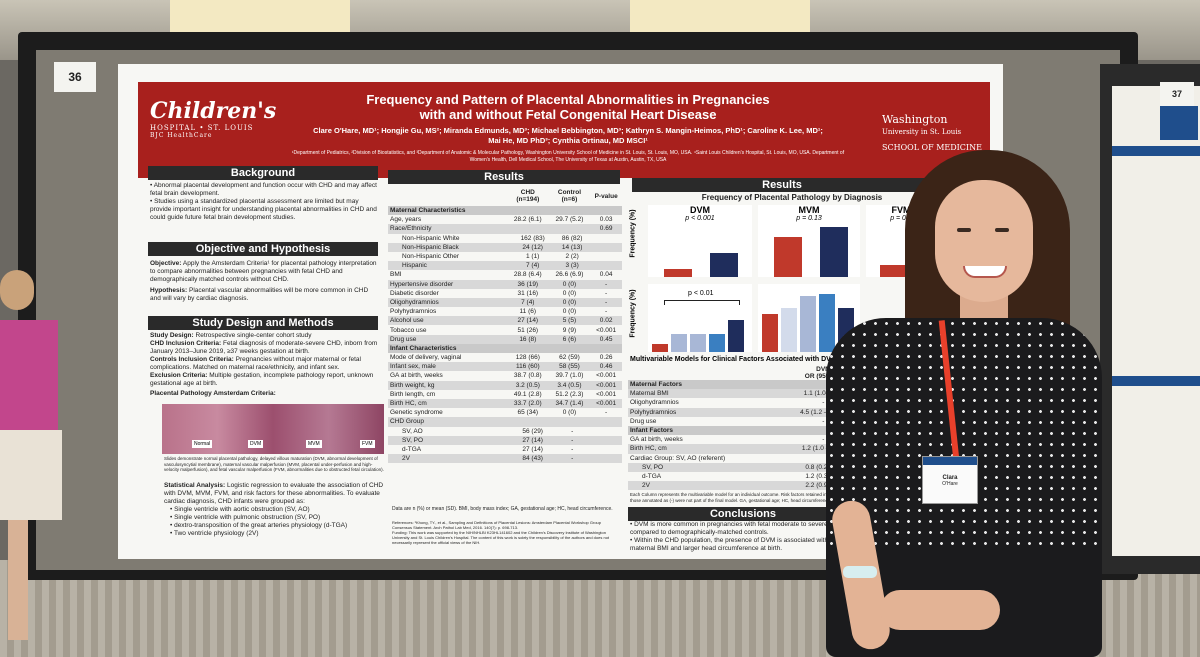 This screenshot has height=657, width=1200. Describe the element at coordinates (505, 256) in the screenshot. I see `table-row: Non-Hispanic Other 1 (1) 2 (2)` at that location.